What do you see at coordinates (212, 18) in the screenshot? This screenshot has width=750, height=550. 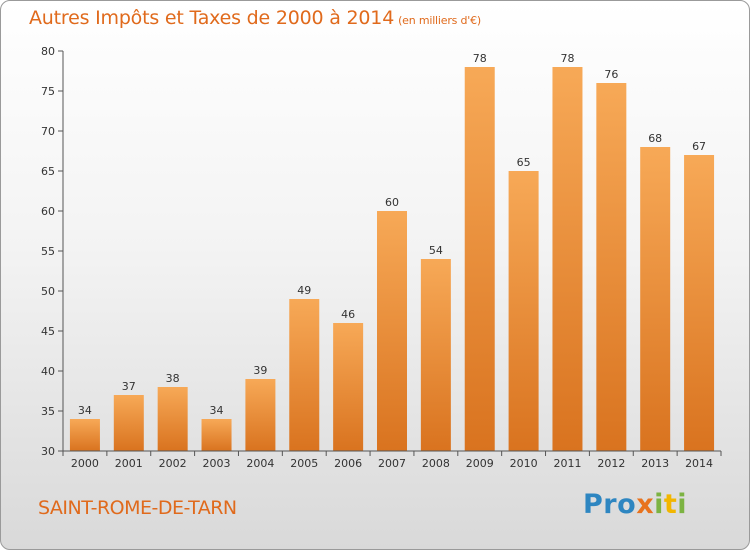 I see `chart-title-text: Autres Impôts et Taxes de 2000 à 2014` at bounding box center [212, 18].